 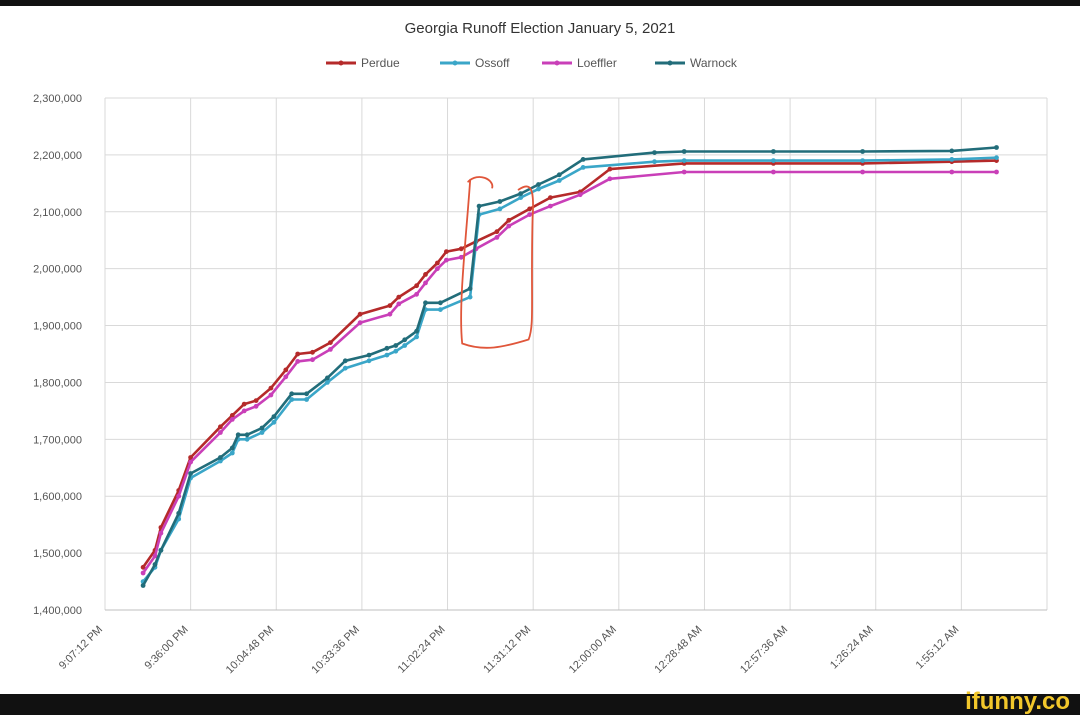 I want to click on legend-label: Loeffler, so click(x=597, y=63).